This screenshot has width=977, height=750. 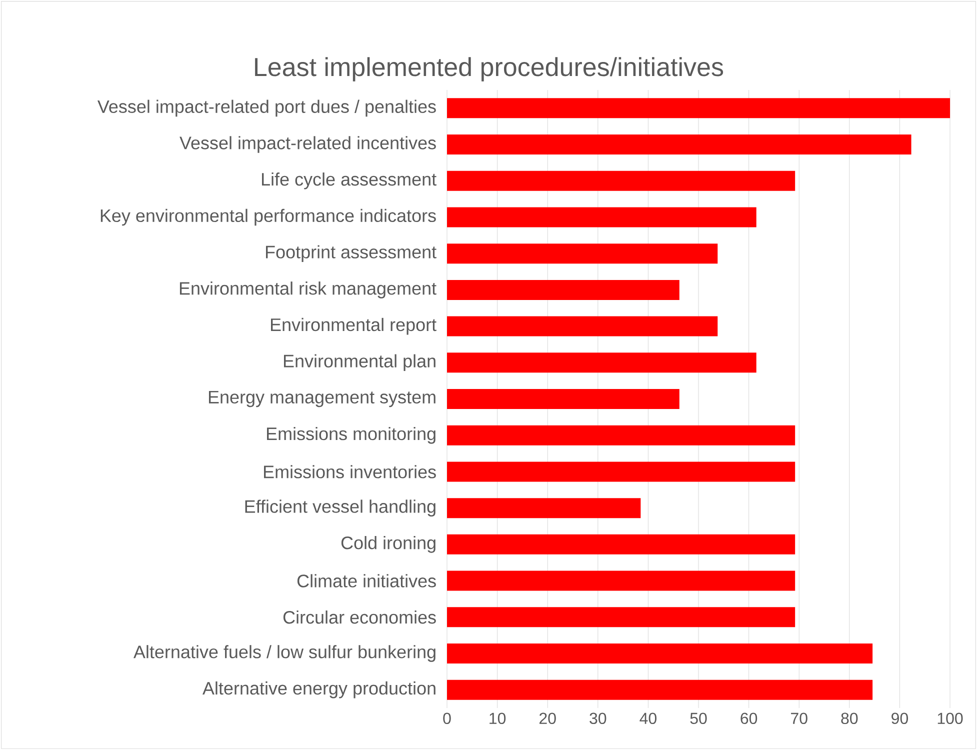 What do you see at coordinates (548, 718) in the screenshot?
I see `x-tick-label: 20` at bounding box center [548, 718].